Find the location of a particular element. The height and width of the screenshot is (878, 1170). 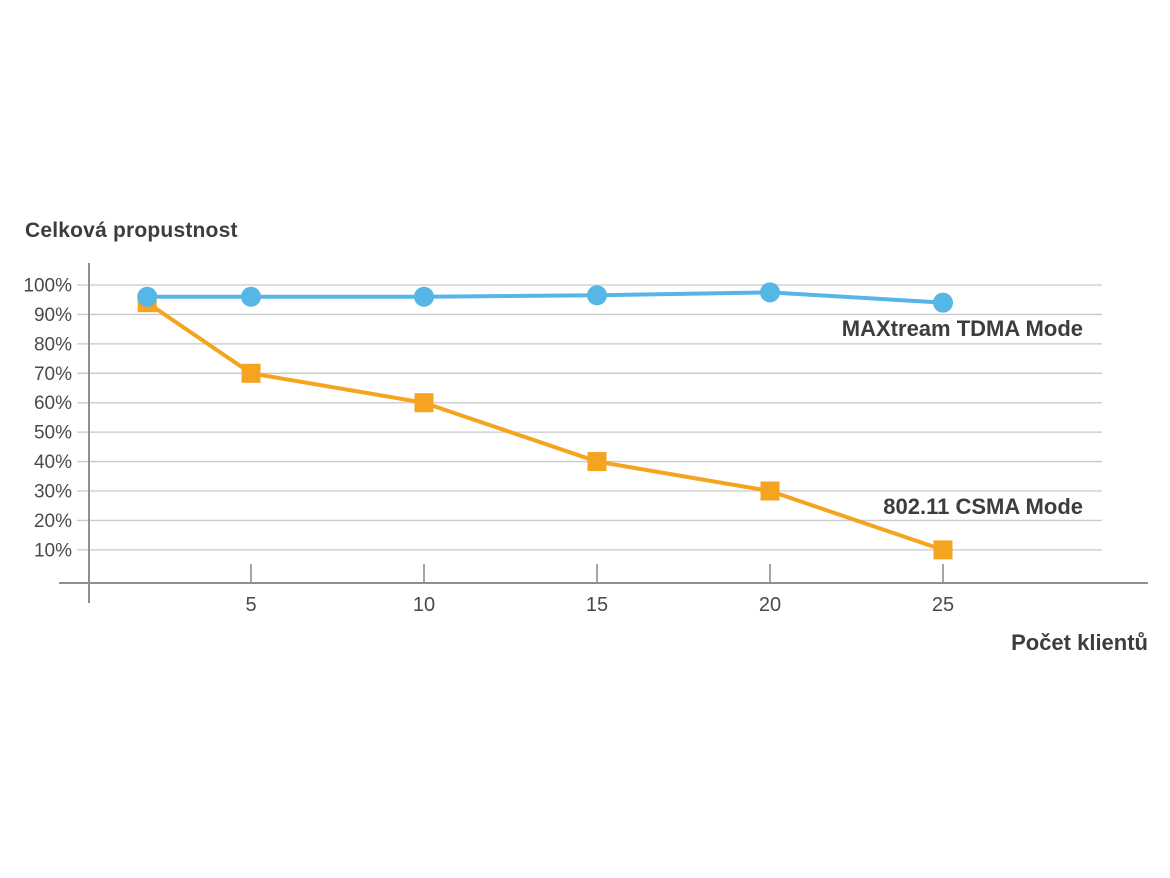

x-tick-label: 10 is located at coordinates (424, 605).